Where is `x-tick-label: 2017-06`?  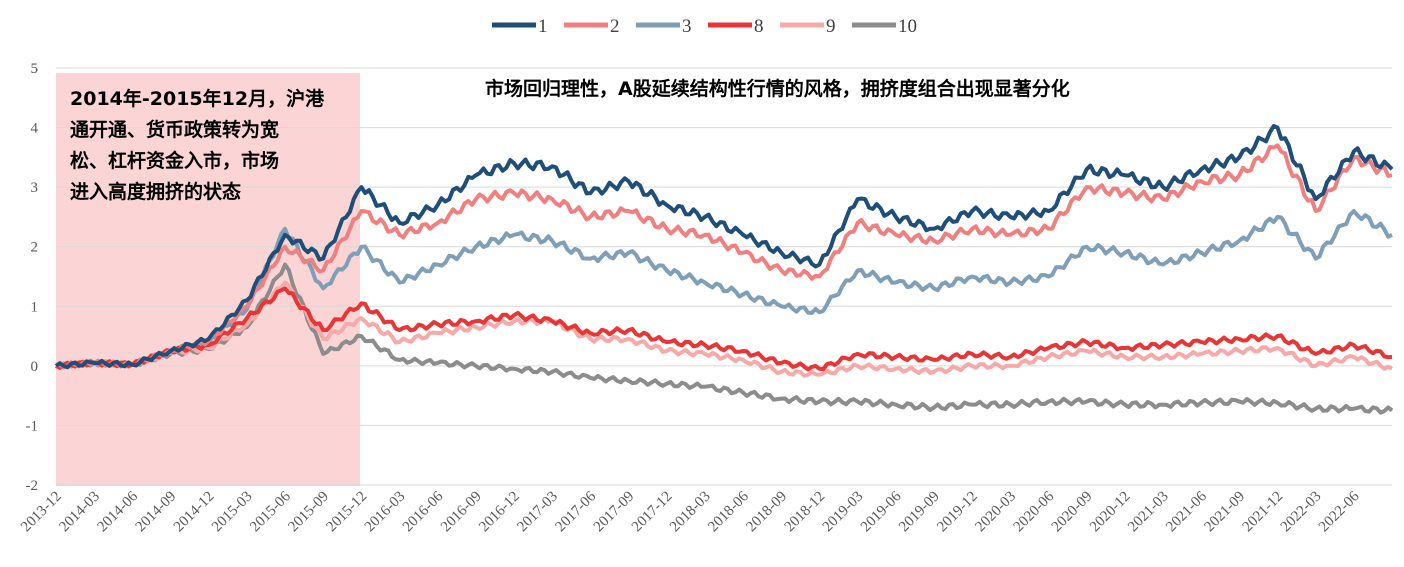 x-tick-label: 2017-06 is located at coordinates (576, 511).